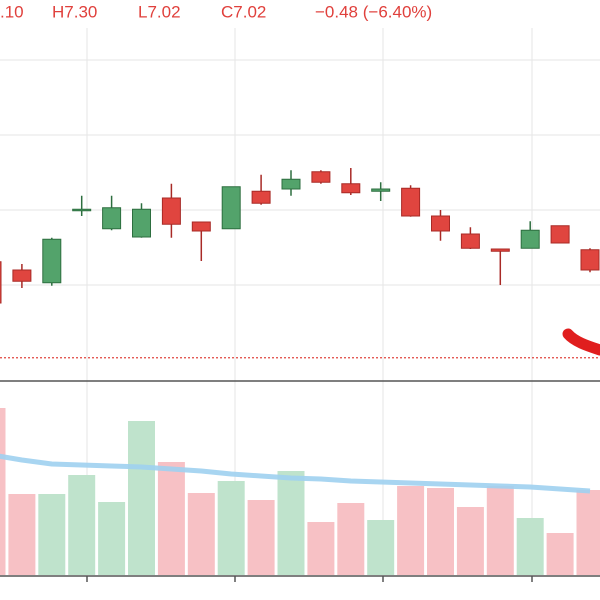  What do you see at coordinates (159, 11) in the screenshot?
I see `header-low: L7.02` at bounding box center [159, 11].